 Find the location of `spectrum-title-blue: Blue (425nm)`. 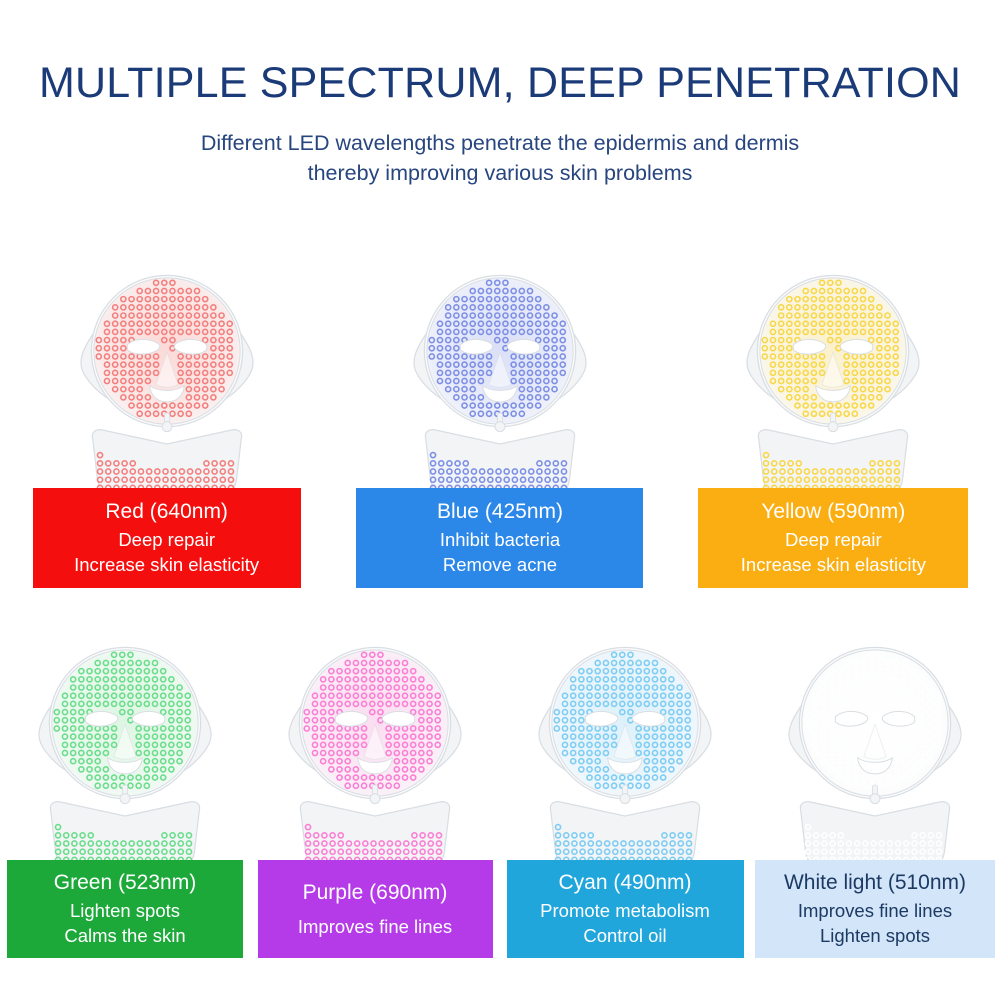

spectrum-title-blue: Blue (425nm) is located at coordinates (500, 511).